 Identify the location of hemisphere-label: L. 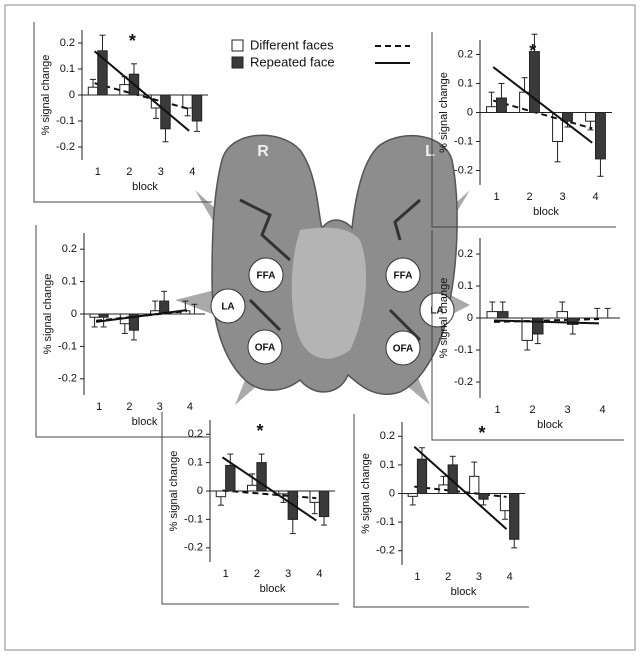
(430, 151).